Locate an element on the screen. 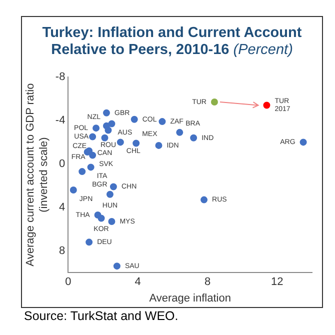  chart-subtitle: (Percent) is located at coordinates (263, 50).